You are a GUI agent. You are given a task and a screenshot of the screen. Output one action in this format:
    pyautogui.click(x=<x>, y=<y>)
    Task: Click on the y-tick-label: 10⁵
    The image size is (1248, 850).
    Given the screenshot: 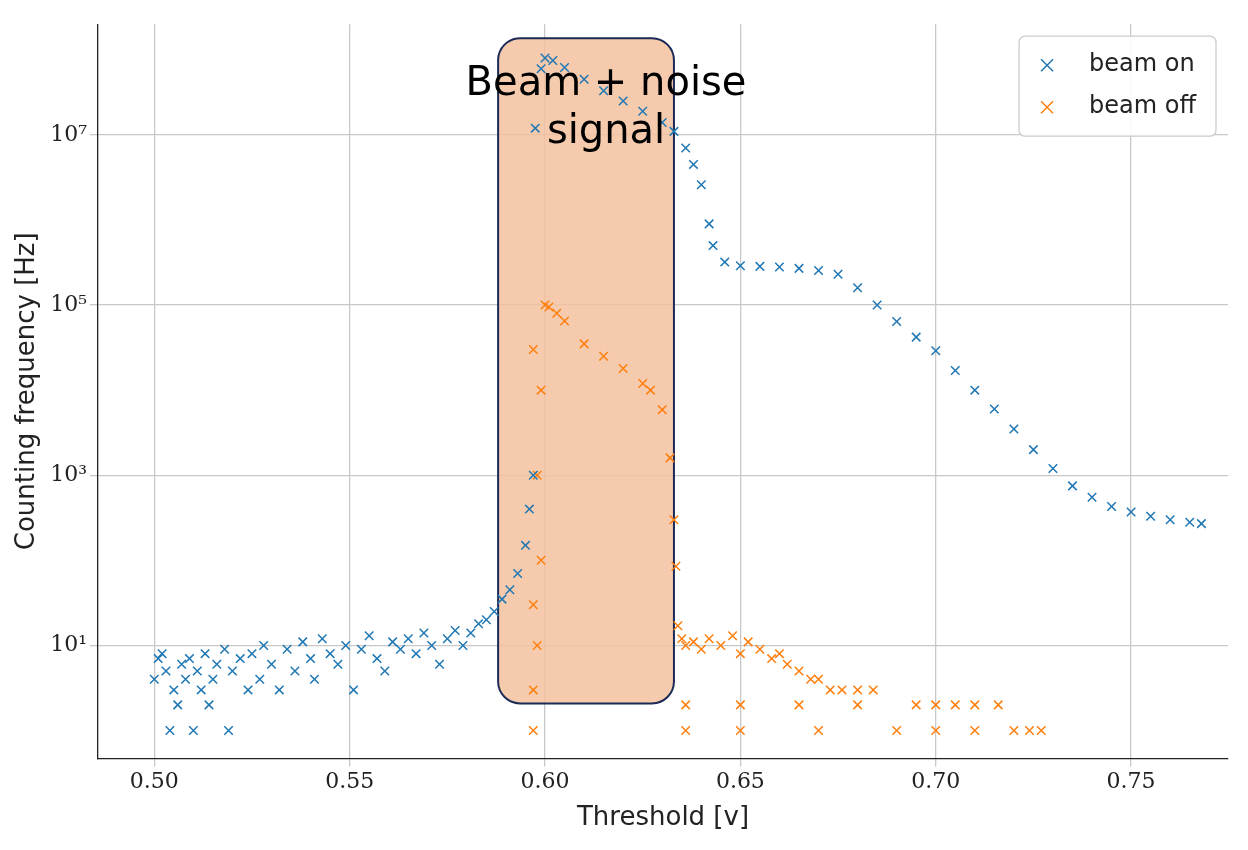 What is the action you would take?
    pyautogui.click(x=69, y=303)
    